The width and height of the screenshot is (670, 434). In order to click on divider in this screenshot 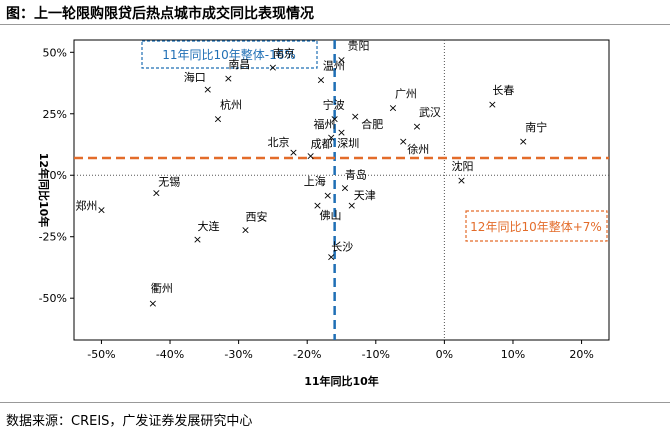, I will do `click(335, 402)`.